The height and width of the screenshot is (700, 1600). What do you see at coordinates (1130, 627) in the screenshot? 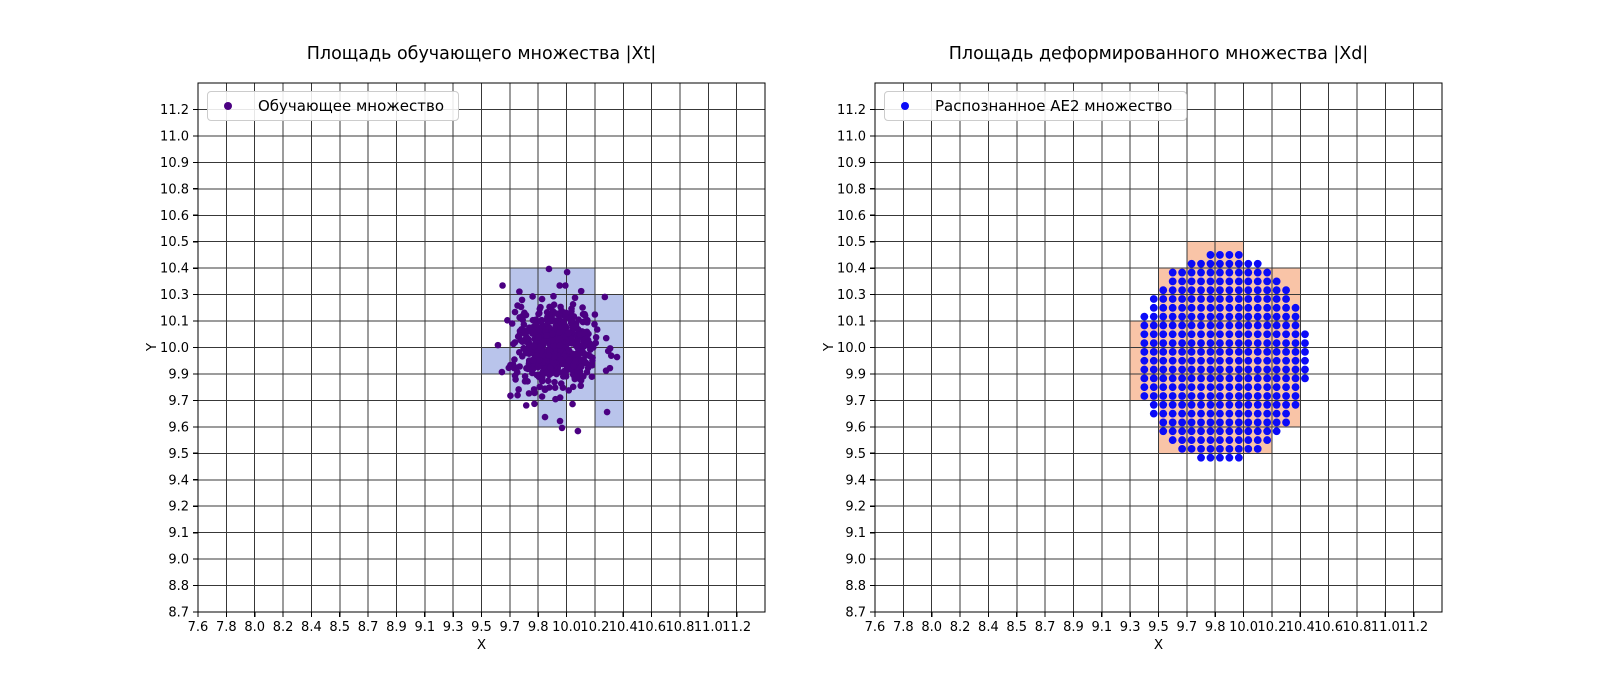
I see `x-tick-label: 9.3` at bounding box center [1130, 627].